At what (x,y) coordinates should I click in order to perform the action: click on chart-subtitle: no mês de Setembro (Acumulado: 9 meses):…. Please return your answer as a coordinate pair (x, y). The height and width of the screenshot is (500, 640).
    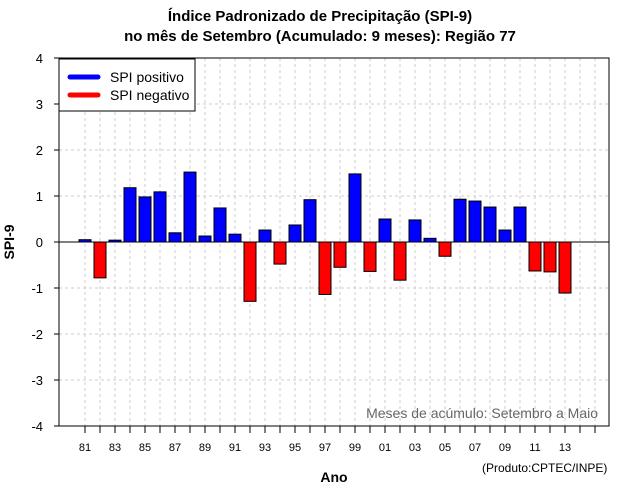
    Looking at the image, I should click on (320, 36).